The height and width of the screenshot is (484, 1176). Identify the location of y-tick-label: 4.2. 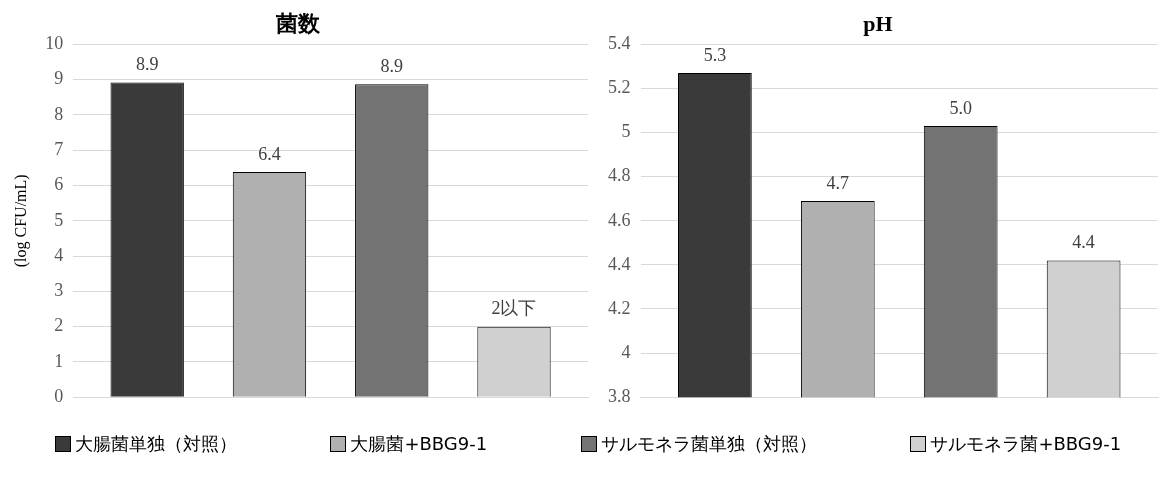
(619, 307).